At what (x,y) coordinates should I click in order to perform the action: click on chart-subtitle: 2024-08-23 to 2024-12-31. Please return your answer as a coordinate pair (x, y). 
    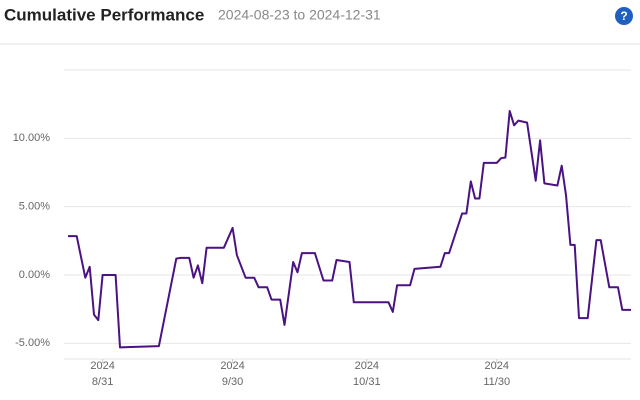
    Looking at the image, I should click on (299, 15).